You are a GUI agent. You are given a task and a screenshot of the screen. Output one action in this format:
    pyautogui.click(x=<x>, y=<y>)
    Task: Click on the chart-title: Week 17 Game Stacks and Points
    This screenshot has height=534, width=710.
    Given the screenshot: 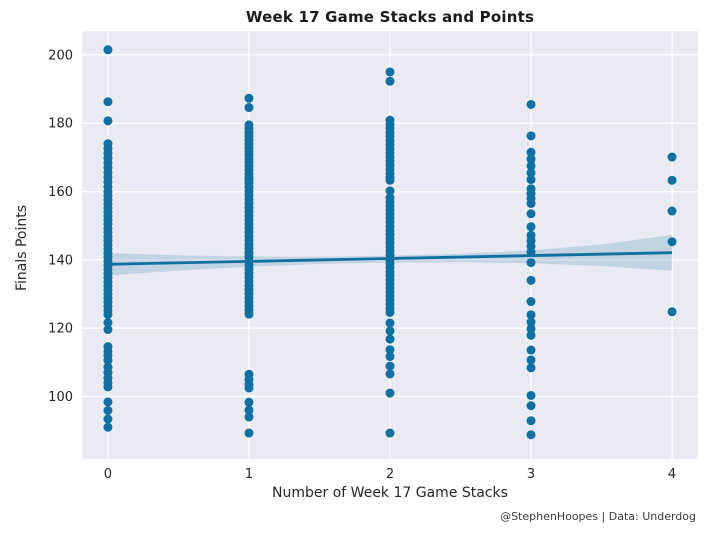 What is the action you would take?
    pyautogui.click(x=390, y=17)
    